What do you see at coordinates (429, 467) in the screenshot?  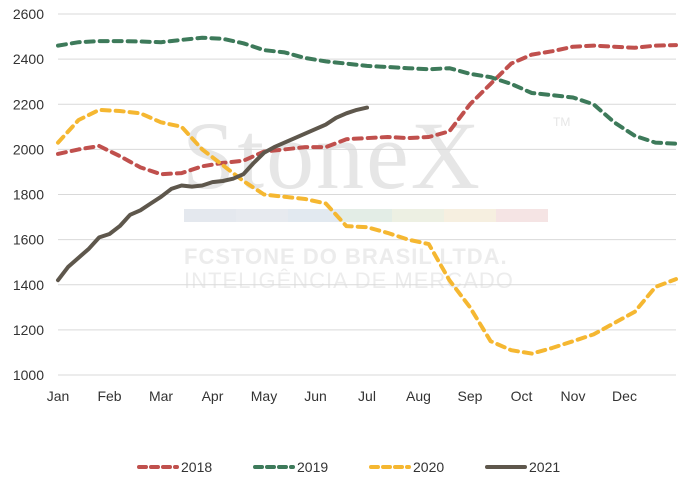 I see `legend-label-2020: 2020` at bounding box center [429, 467].